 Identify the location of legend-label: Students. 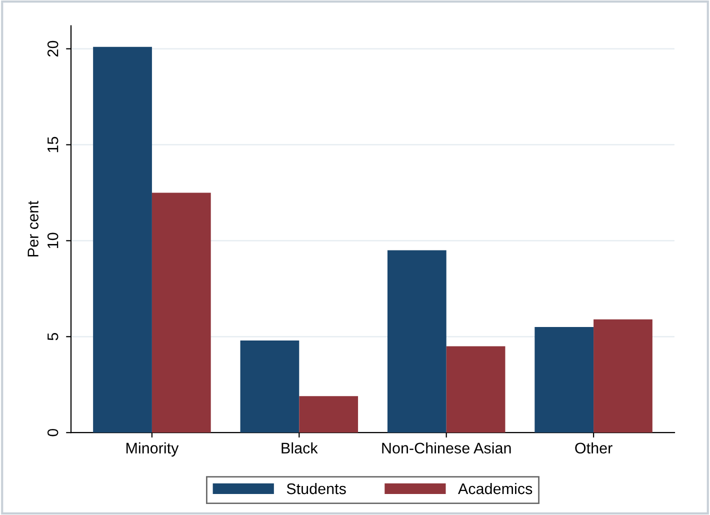
(316, 488).